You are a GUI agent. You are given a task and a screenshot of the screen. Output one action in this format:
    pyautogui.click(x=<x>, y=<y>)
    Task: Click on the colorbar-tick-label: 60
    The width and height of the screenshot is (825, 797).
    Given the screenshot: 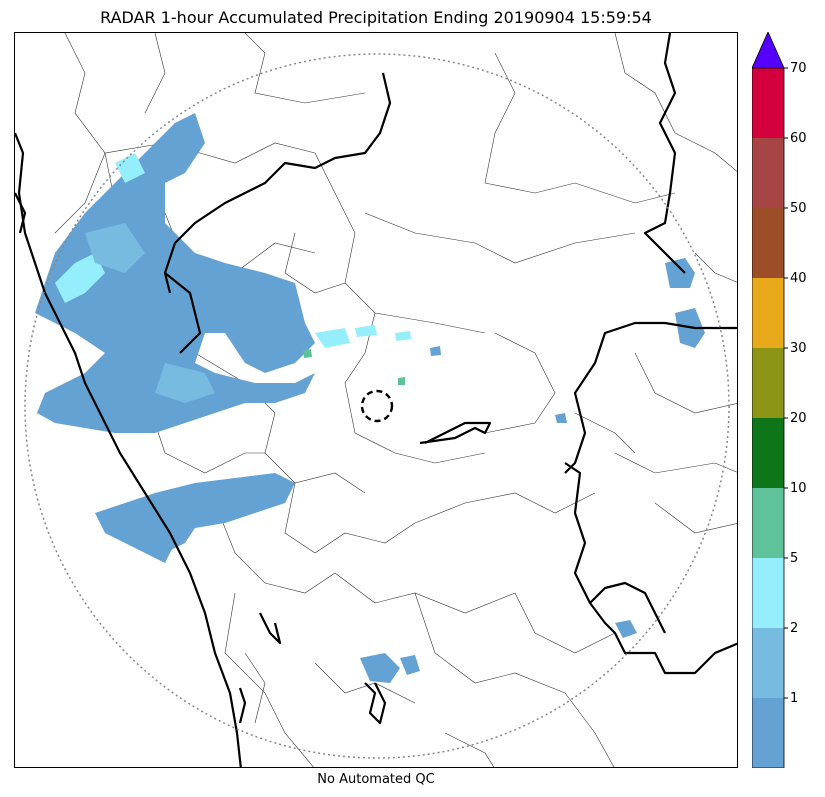 What is the action you would take?
    pyautogui.click(x=798, y=138)
    